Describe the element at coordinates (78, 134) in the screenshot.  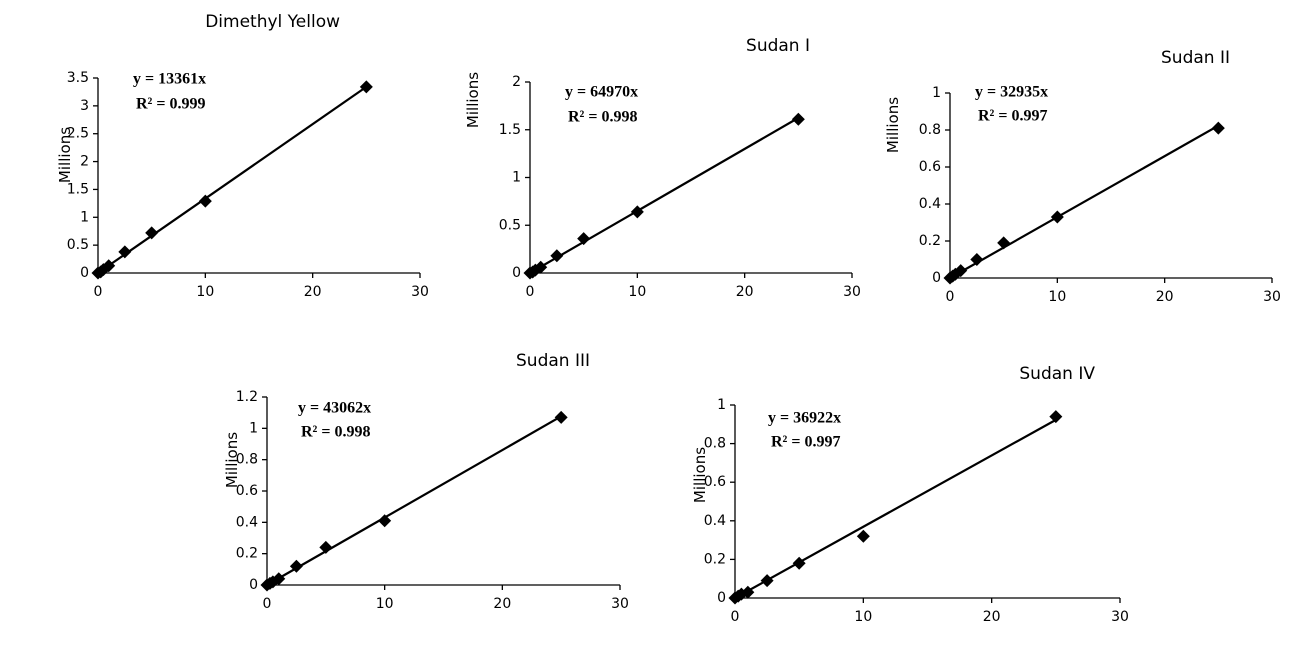
I see `y-tick-label: 2.5` at that location.